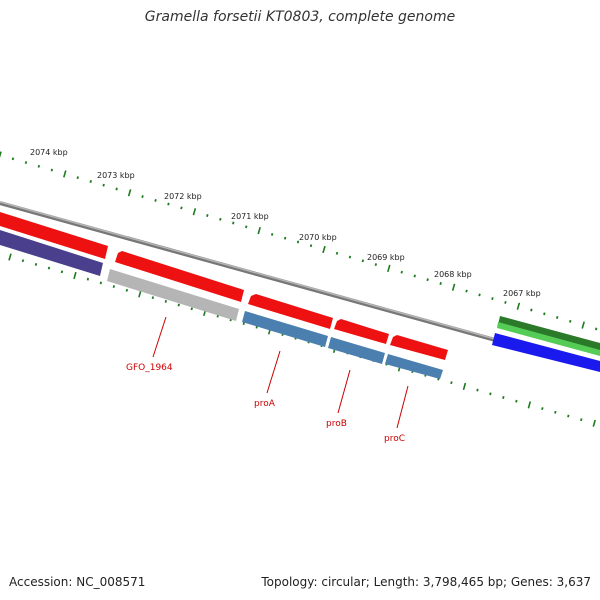 The image size is (600, 600). I want to click on gene-label-group: GFO_1964 proA proB proC, so click(265, 403).